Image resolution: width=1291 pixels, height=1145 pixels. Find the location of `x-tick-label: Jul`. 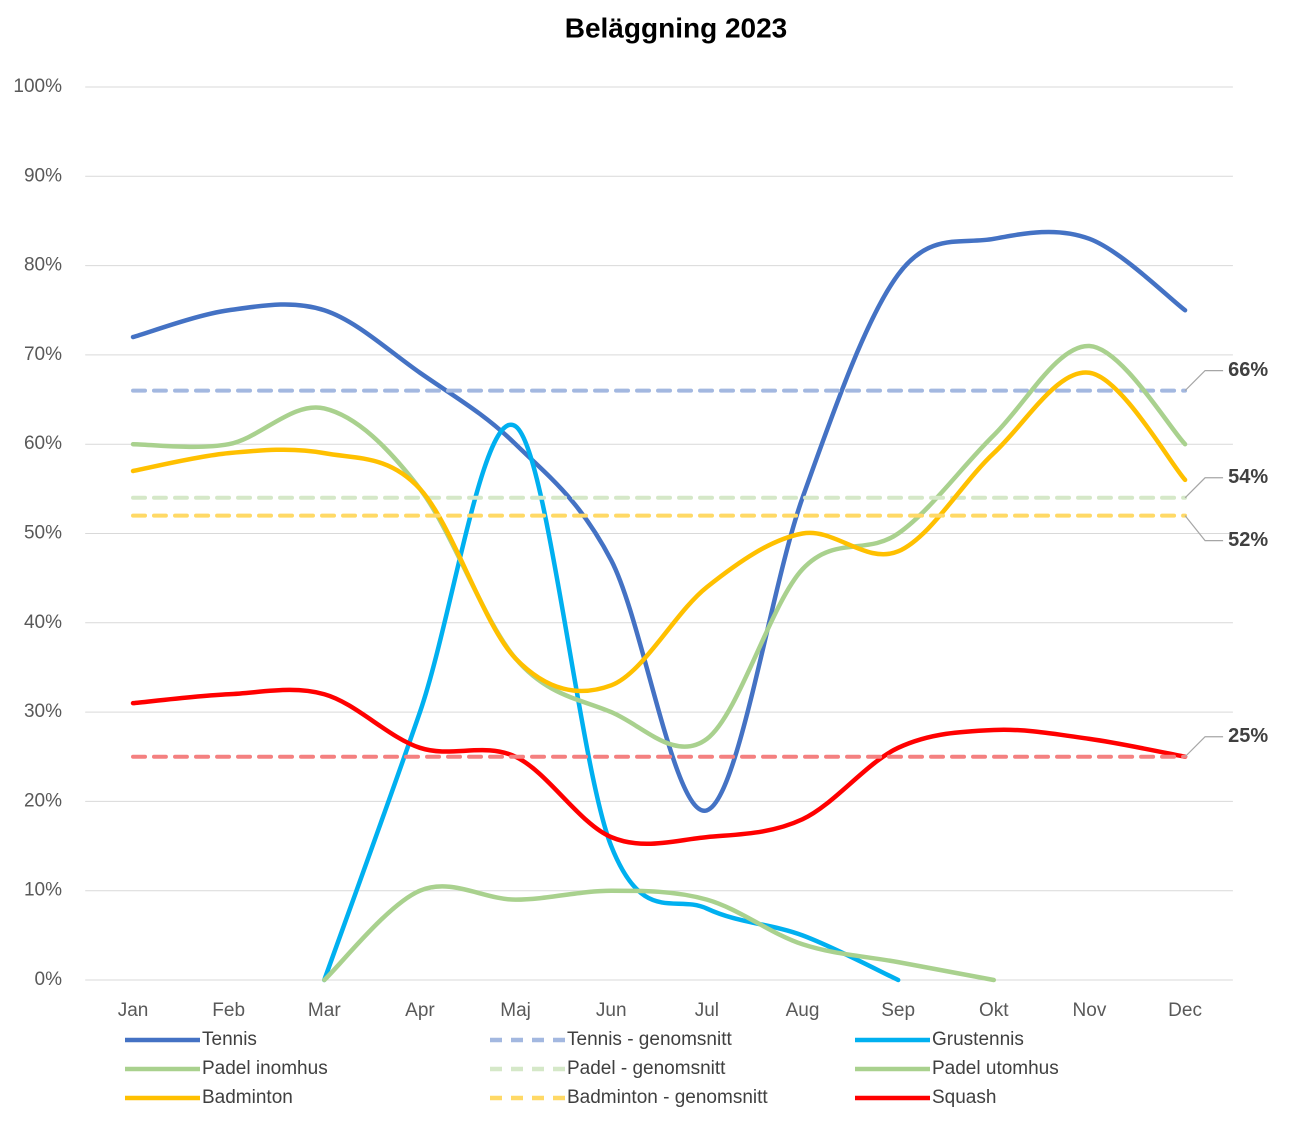

x-tick-label: Jul is located at coordinates (707, 1010).